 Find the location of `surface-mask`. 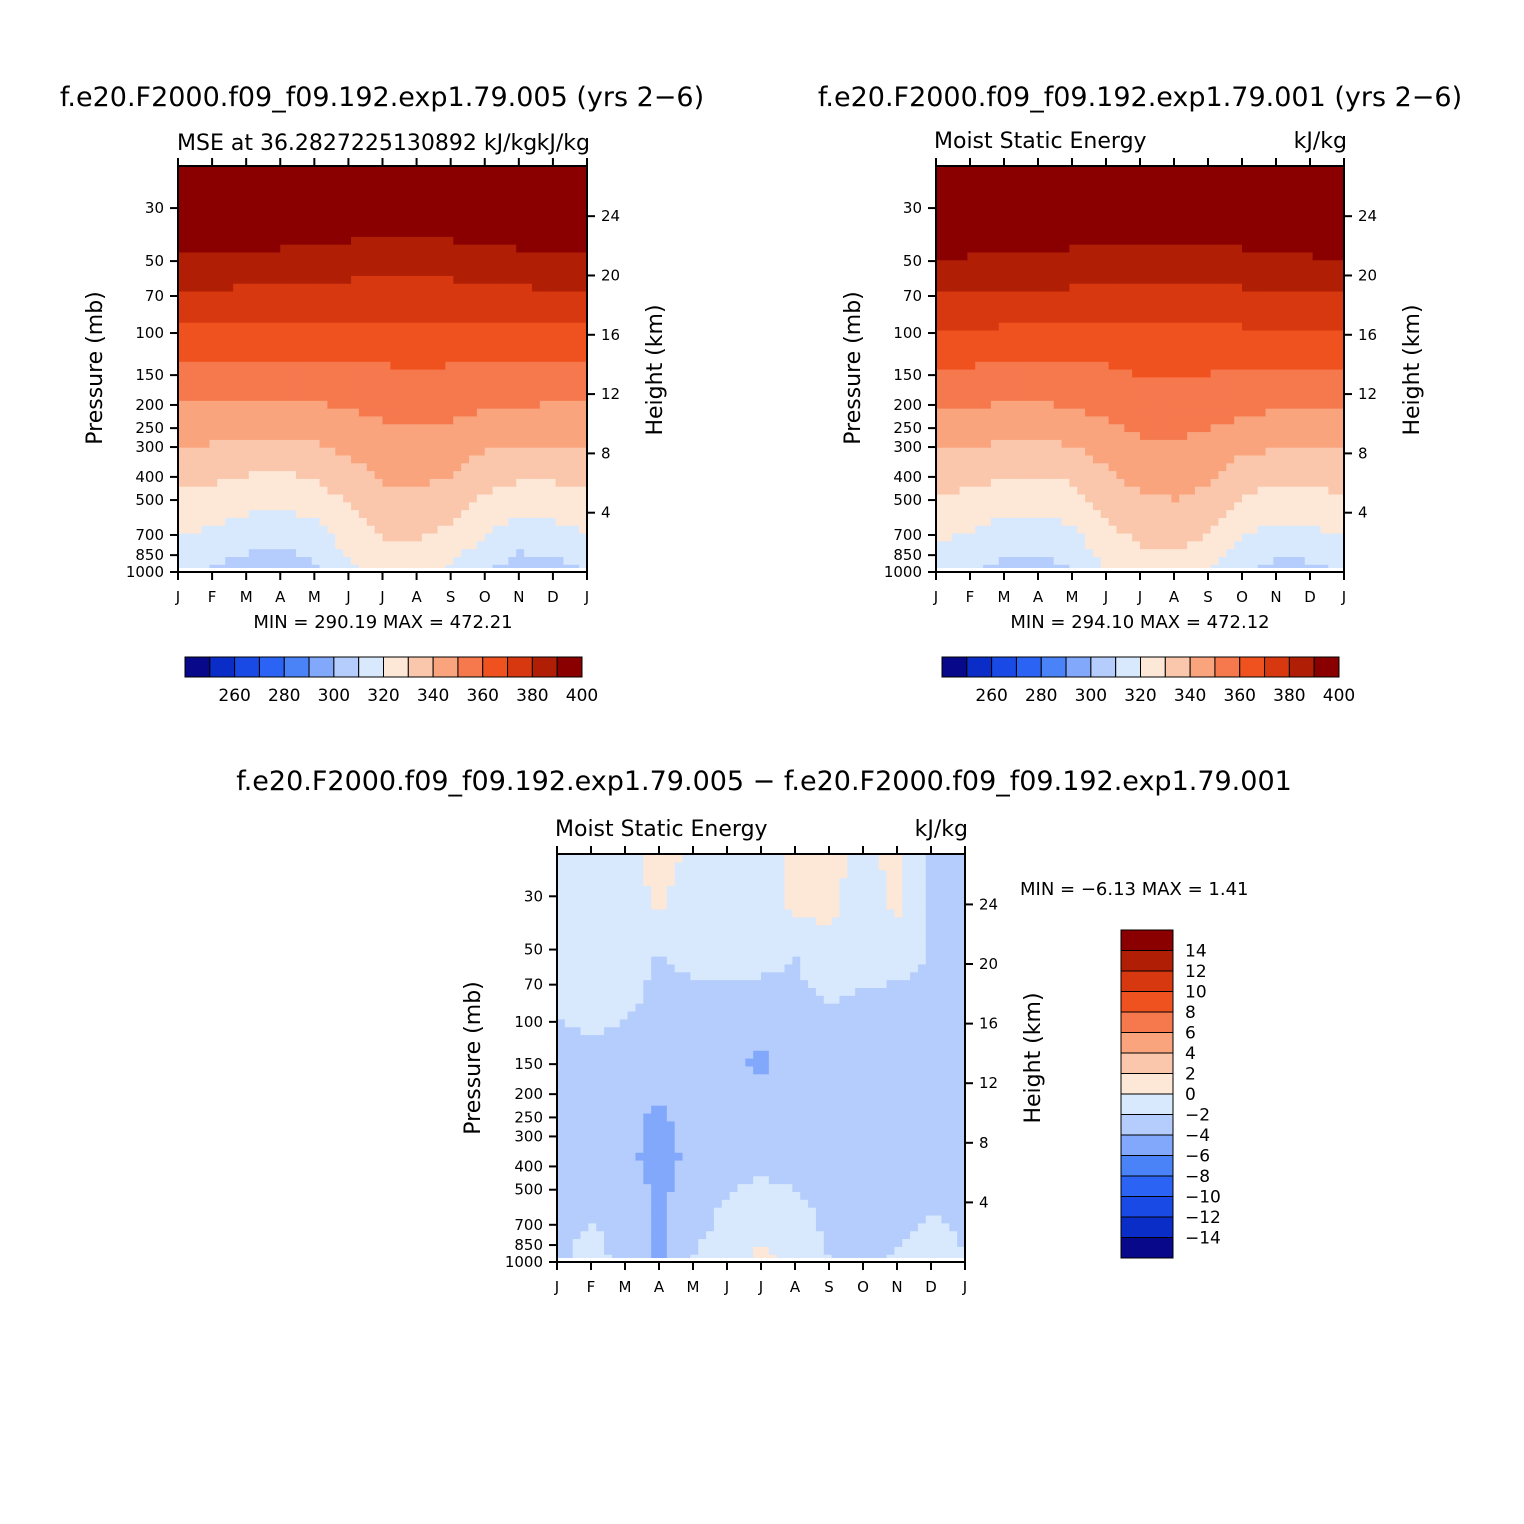

surface-mask is located at coordinates (382, 570).